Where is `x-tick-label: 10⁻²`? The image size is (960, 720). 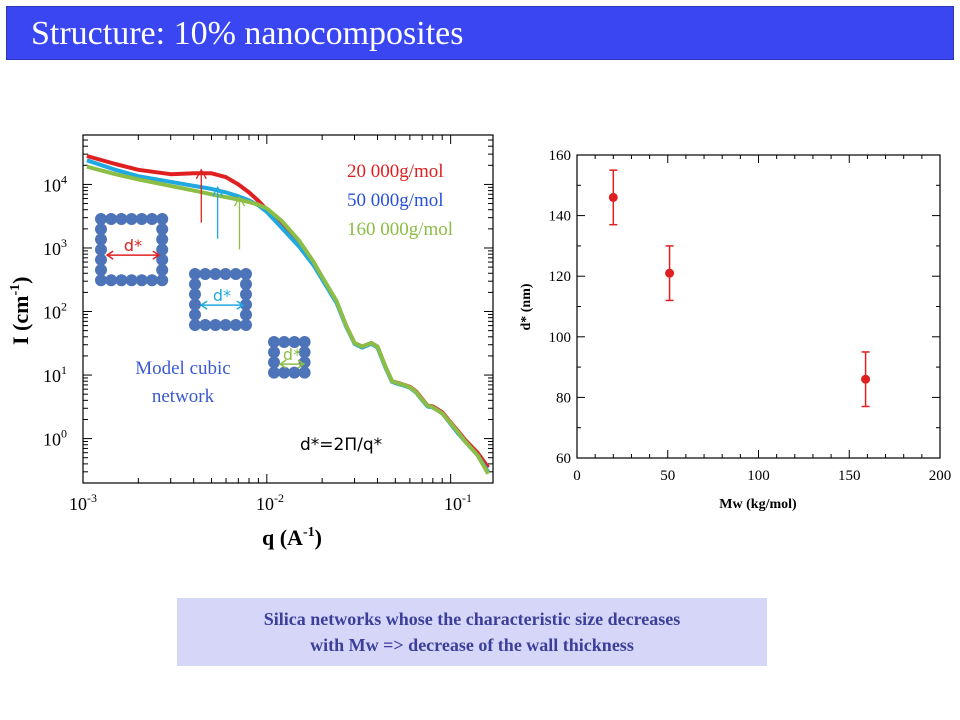 x-tick-label: 10⁻² is located at coordinates (270, 502).